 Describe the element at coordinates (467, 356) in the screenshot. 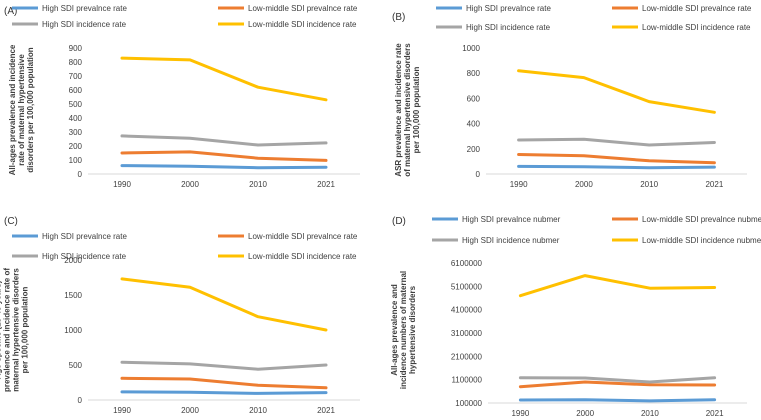

I see `y-tick-label: 2100000` at that location.